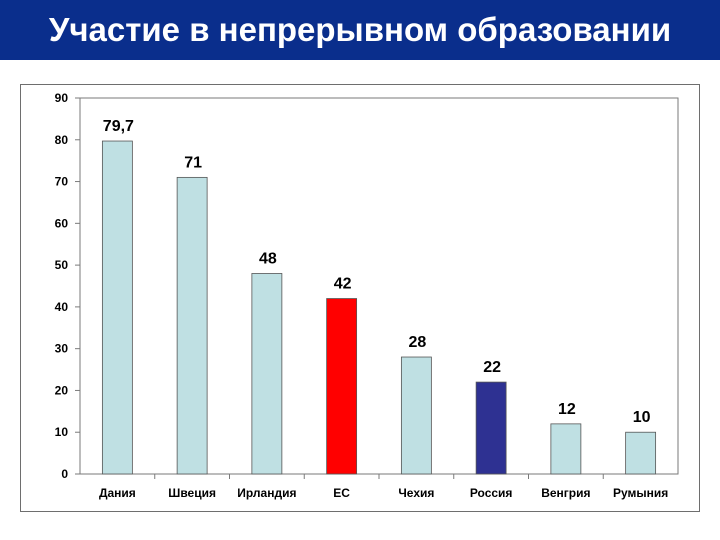 The width and height of the screenshot is (720, 540). What do you see at coordinates (62, 182) in the screenshot?
I see `y-tick-label: 70` at bounding box center [62, 182].